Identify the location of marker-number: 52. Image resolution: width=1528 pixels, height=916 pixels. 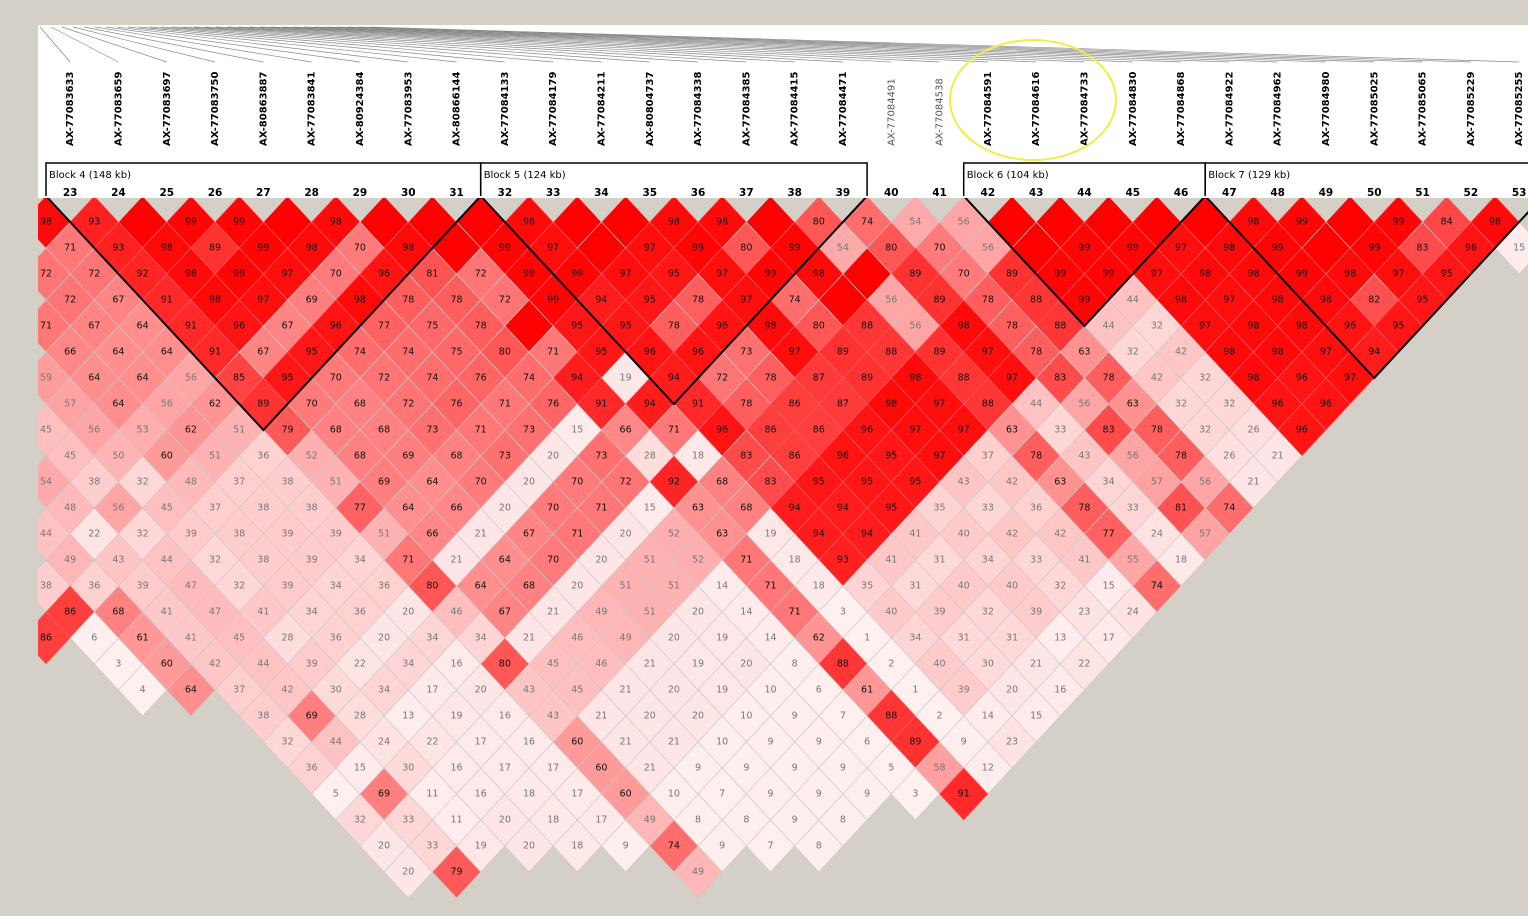
(1471, 193).